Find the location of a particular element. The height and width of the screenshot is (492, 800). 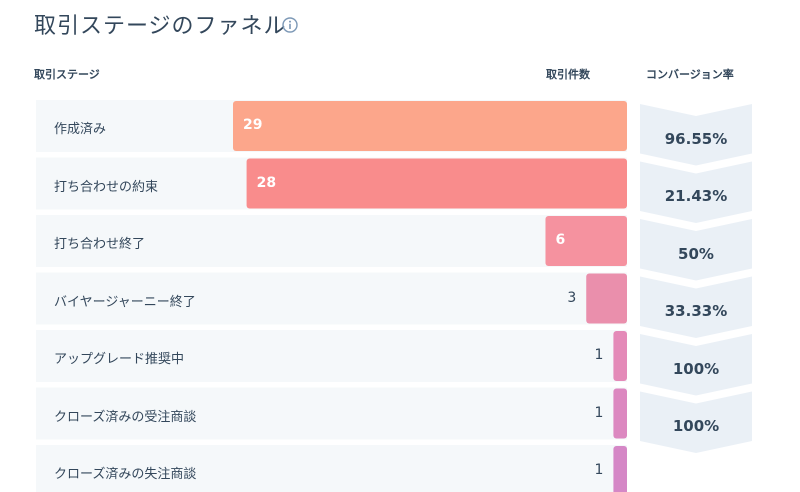

stage-label: 打ち合わせ終了 is located at coordinates (100, 244).